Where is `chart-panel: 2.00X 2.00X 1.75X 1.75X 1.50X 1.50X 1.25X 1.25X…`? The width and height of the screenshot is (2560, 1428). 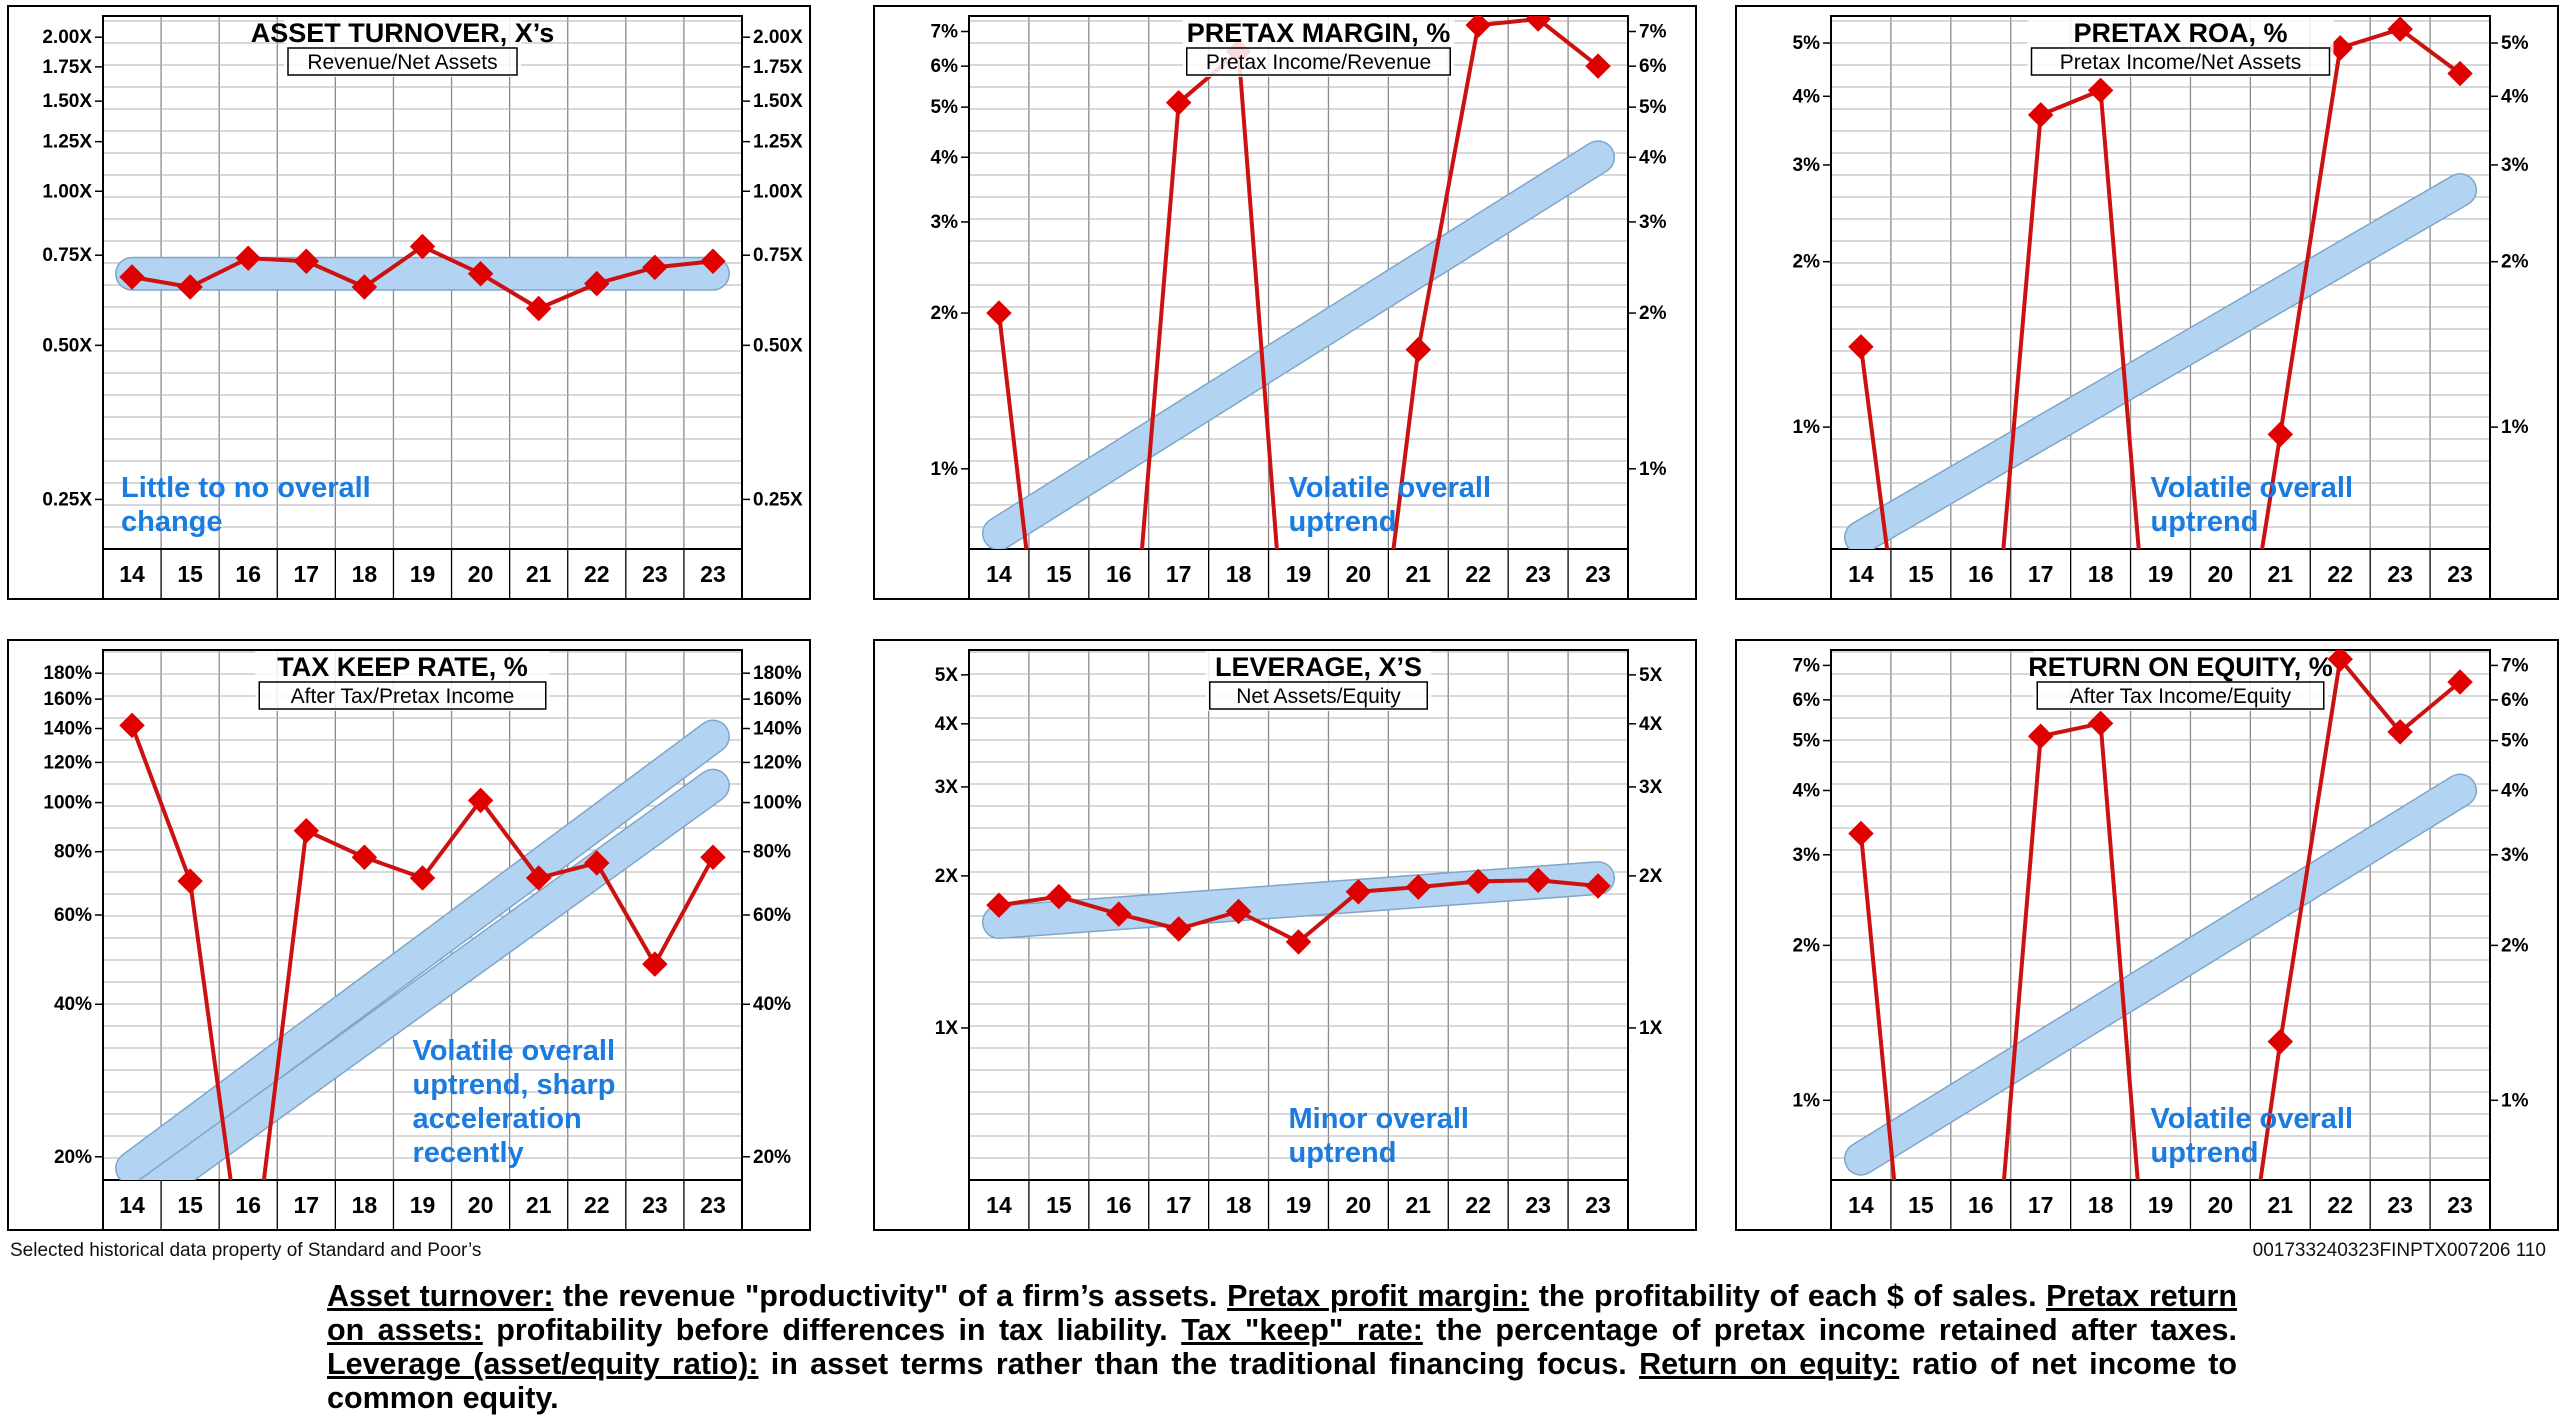
chart-panel: 2.00X 2.00X 1.75X 1.75X 1.50X 1.50X 1.25X 1.25X… is located at coordinates (409, 302).